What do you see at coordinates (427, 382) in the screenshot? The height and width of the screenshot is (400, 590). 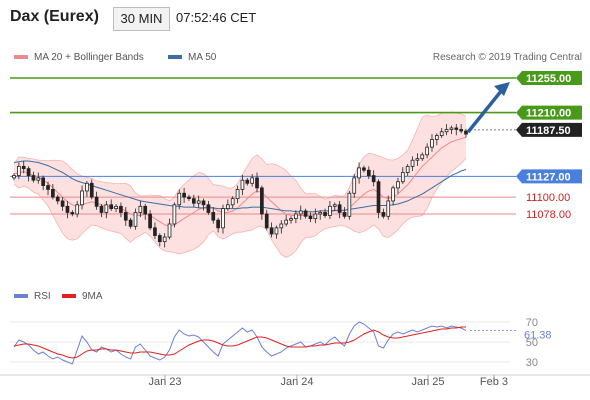 I see `x-tick-label: Jan 25` at bounding box center [427, 382].